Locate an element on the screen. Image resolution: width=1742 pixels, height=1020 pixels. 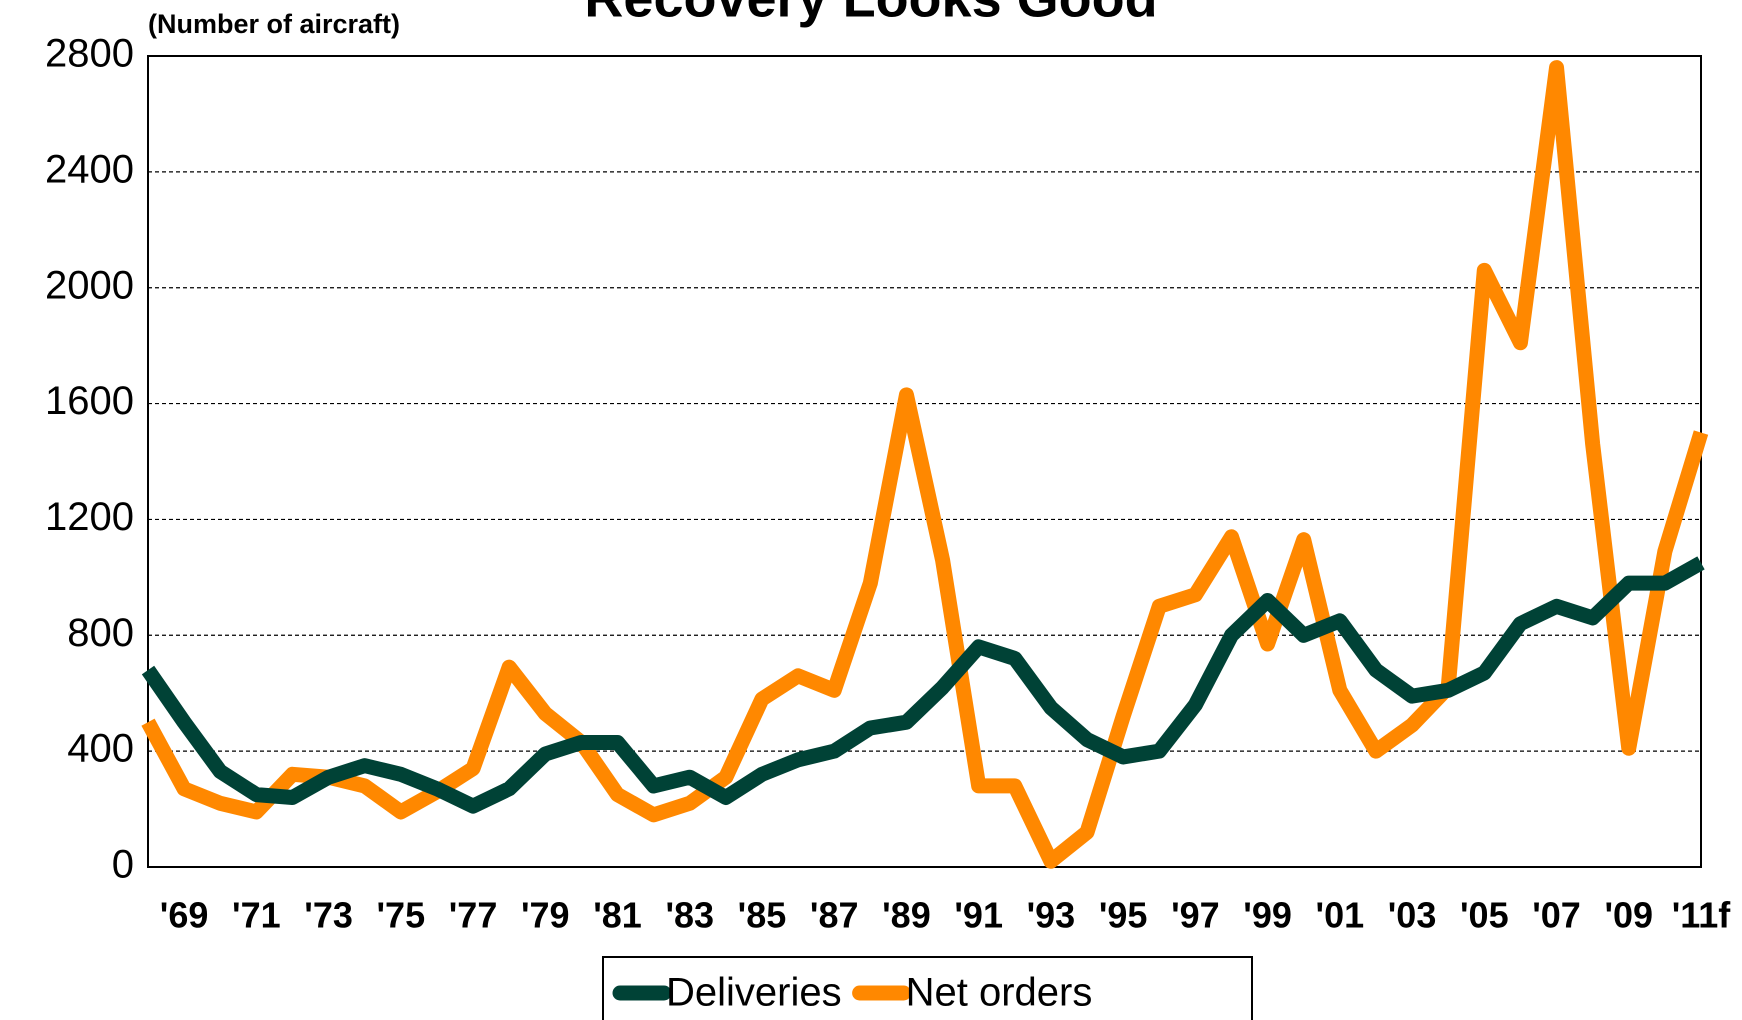
x-tick-label: '89 is located at coordinates (906, 915).